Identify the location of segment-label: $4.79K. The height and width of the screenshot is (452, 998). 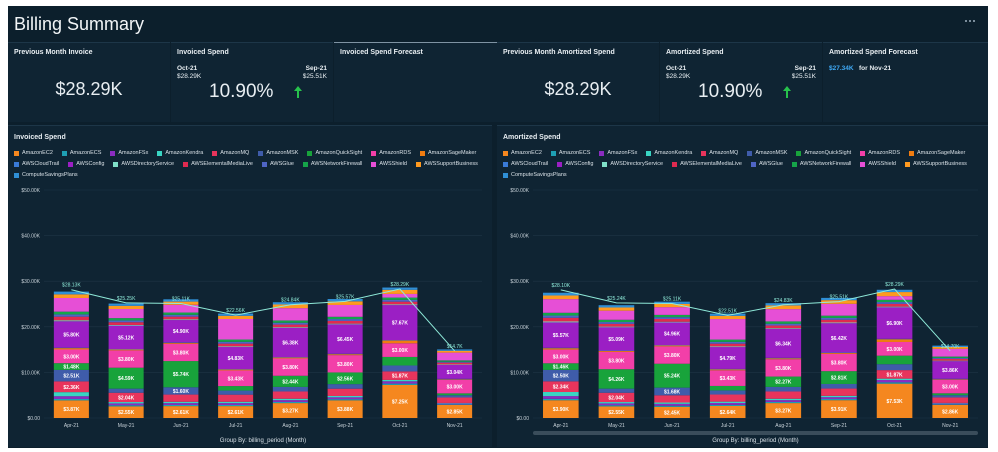
(728, 359).